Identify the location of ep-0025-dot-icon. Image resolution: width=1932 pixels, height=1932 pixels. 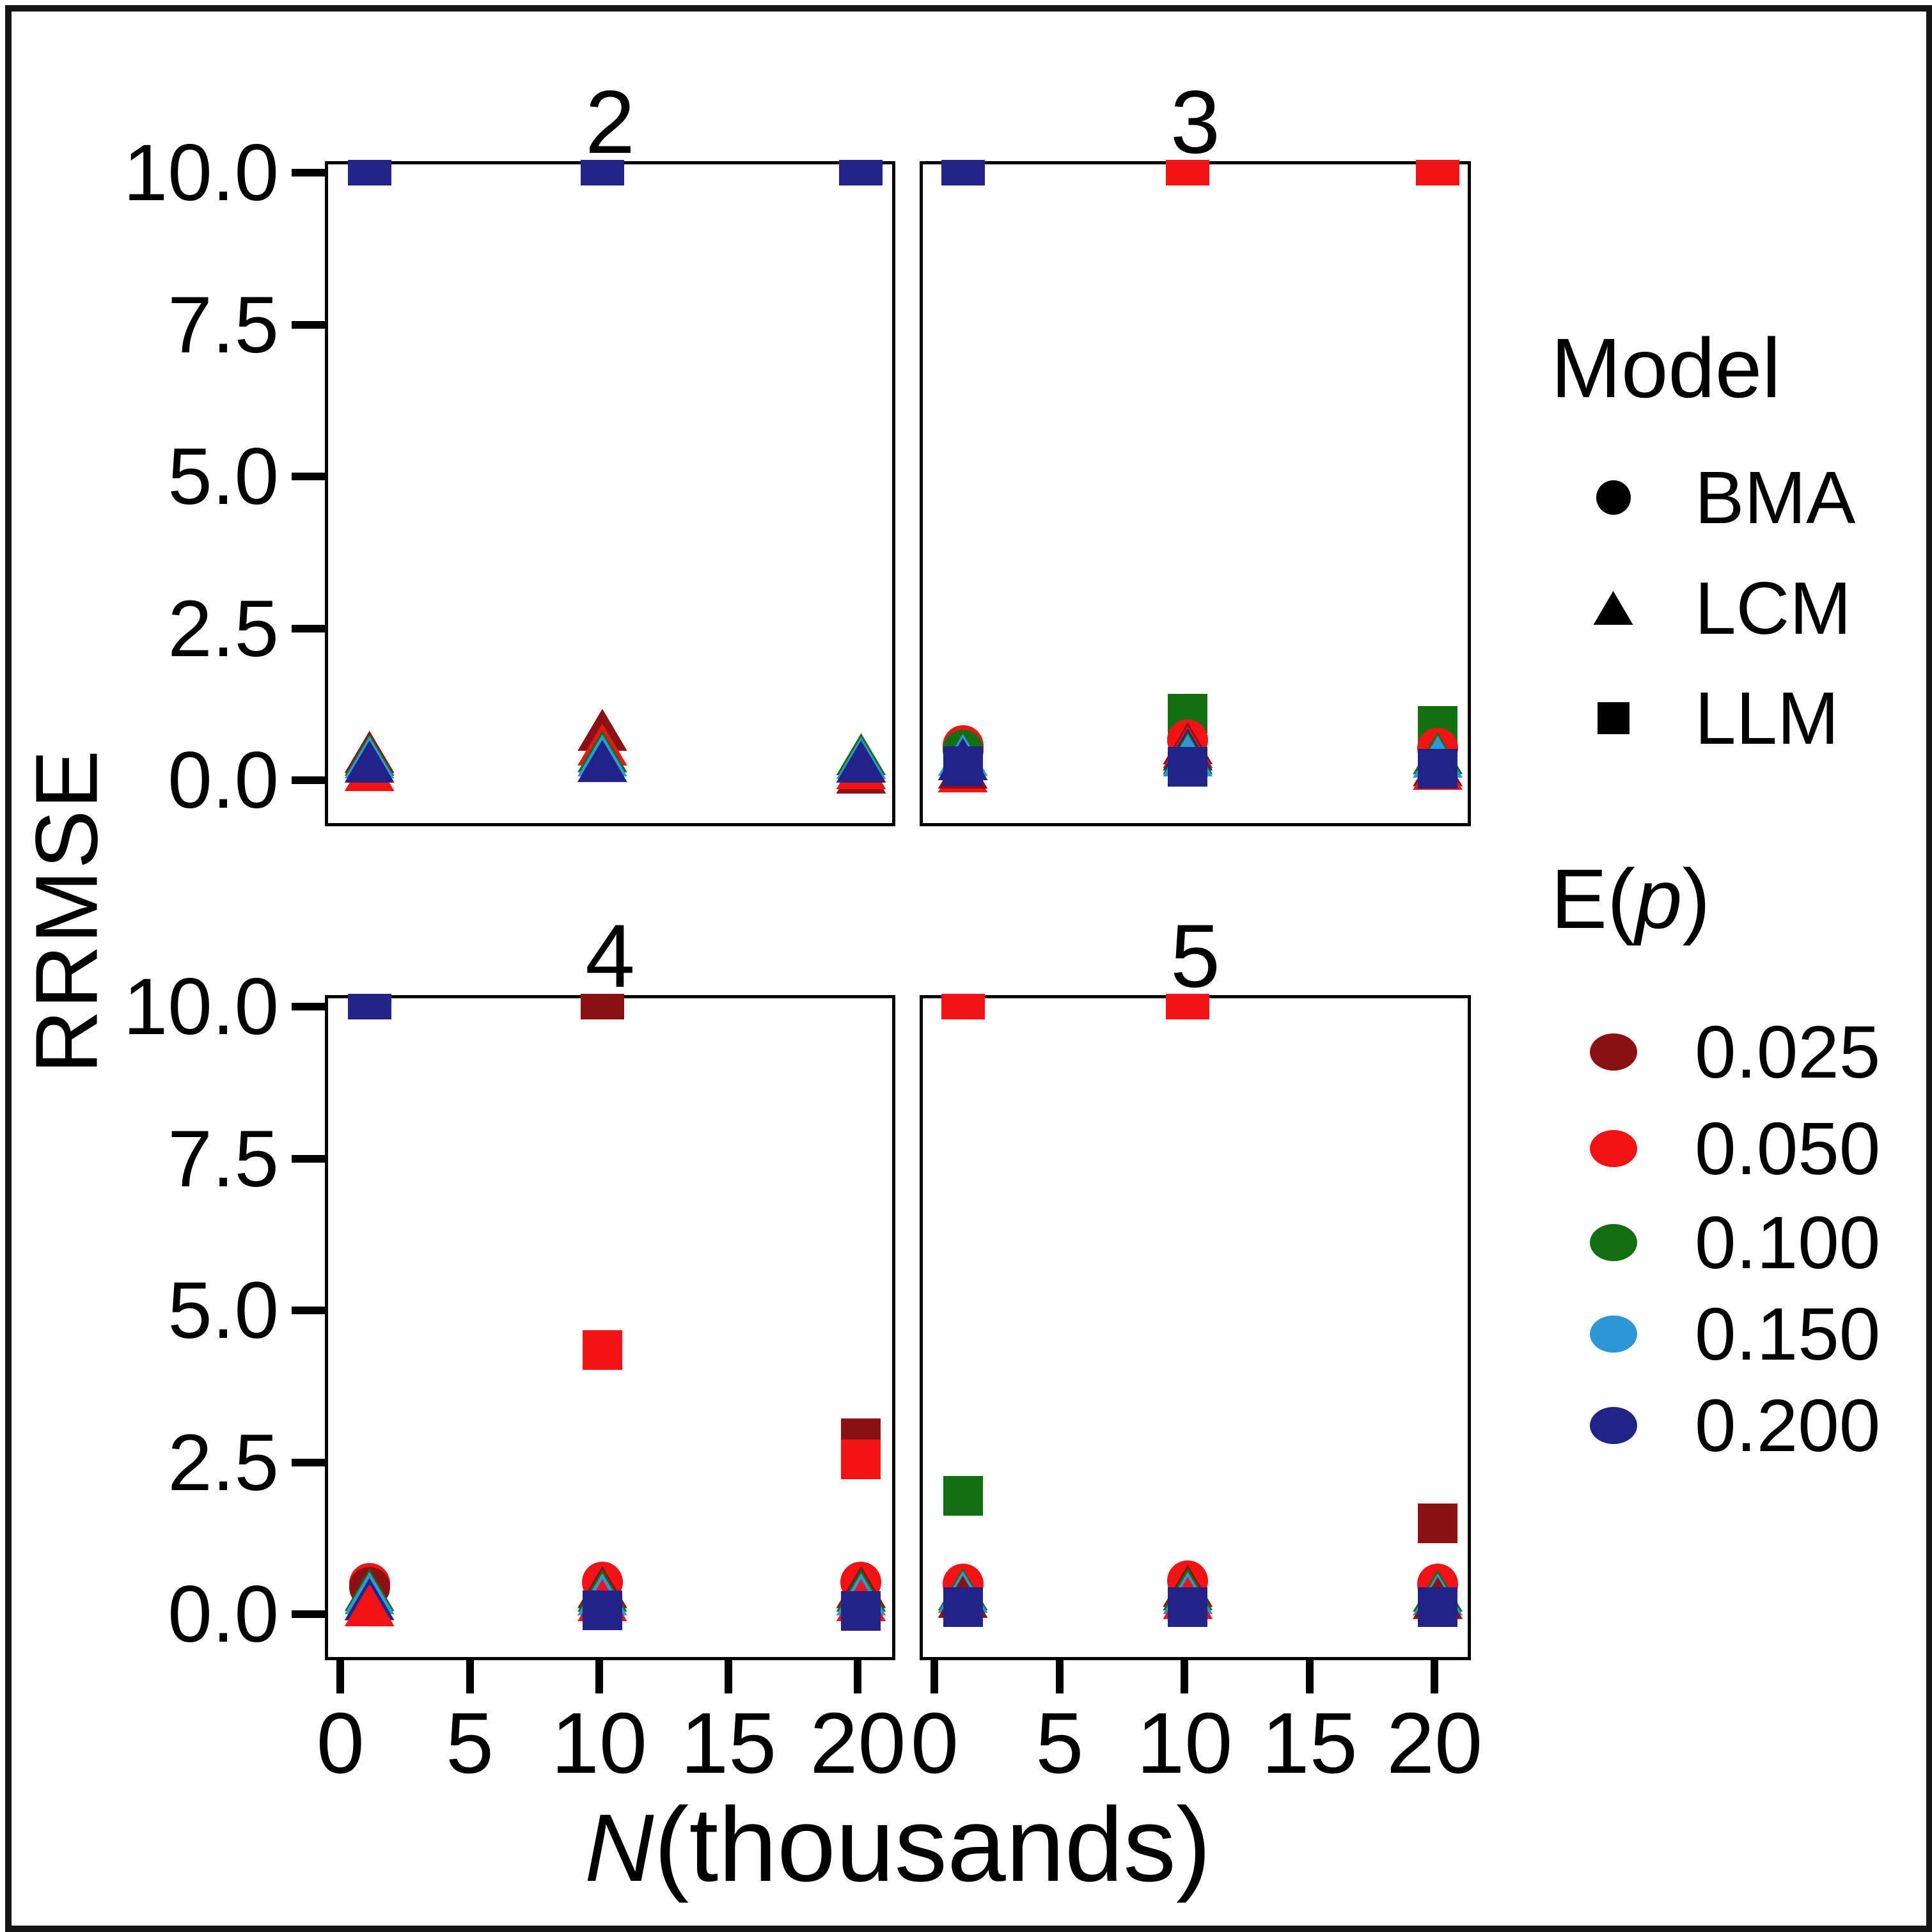
(1613, 1052).